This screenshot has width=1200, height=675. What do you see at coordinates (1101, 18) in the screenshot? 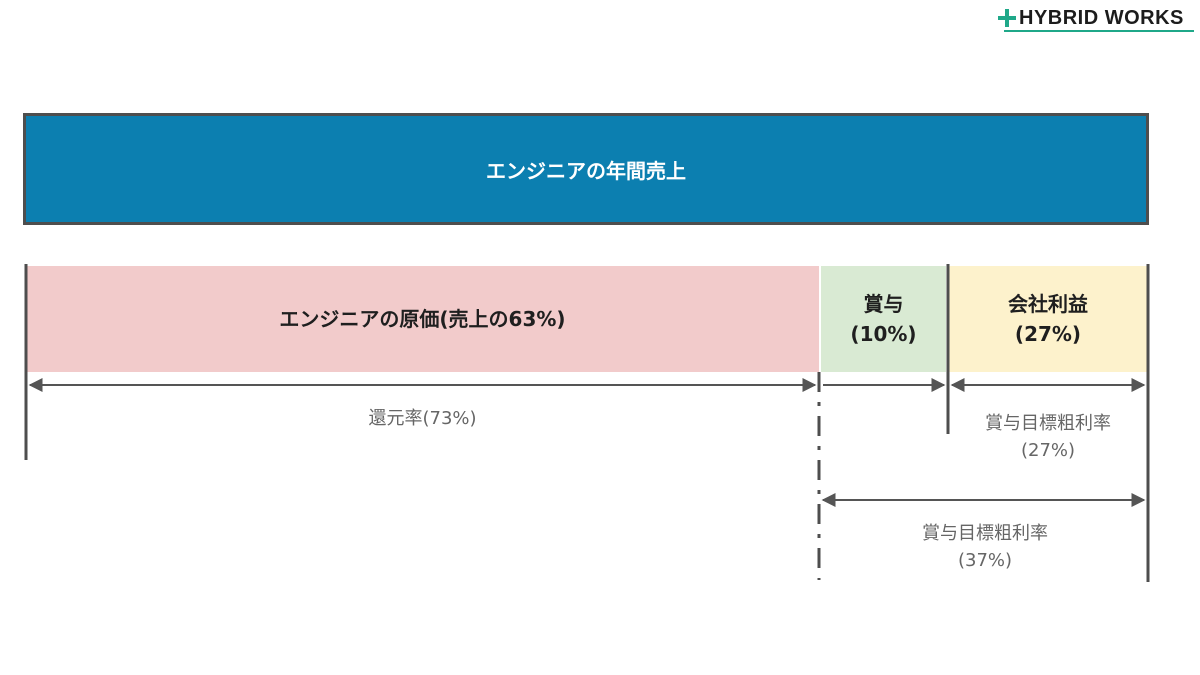
I see `logo-text: HYBRID WORKS` at bounding box center [1101, 18].